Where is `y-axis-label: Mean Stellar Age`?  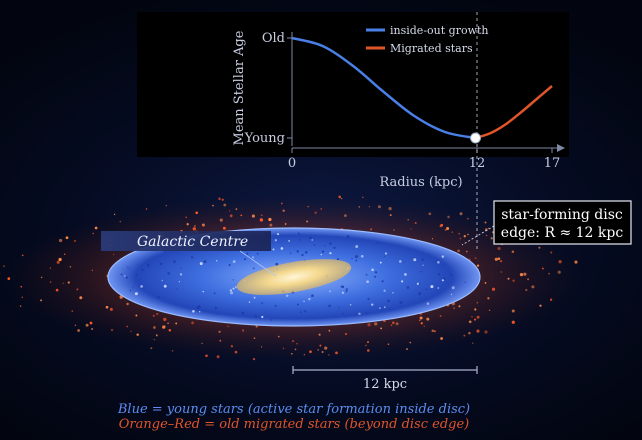 y-axis-label: Mean Stellar Age is located at coordinates (239, 87).